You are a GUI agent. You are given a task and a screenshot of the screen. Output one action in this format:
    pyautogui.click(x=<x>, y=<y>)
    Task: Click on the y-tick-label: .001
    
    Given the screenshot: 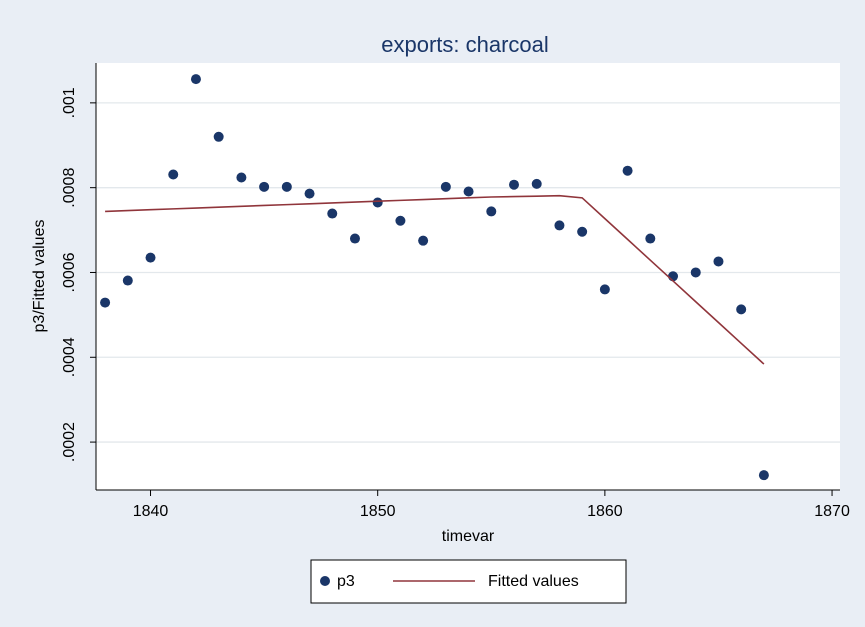 What is the action you would take?
    pyautogui.click(x=69, y=102)
    